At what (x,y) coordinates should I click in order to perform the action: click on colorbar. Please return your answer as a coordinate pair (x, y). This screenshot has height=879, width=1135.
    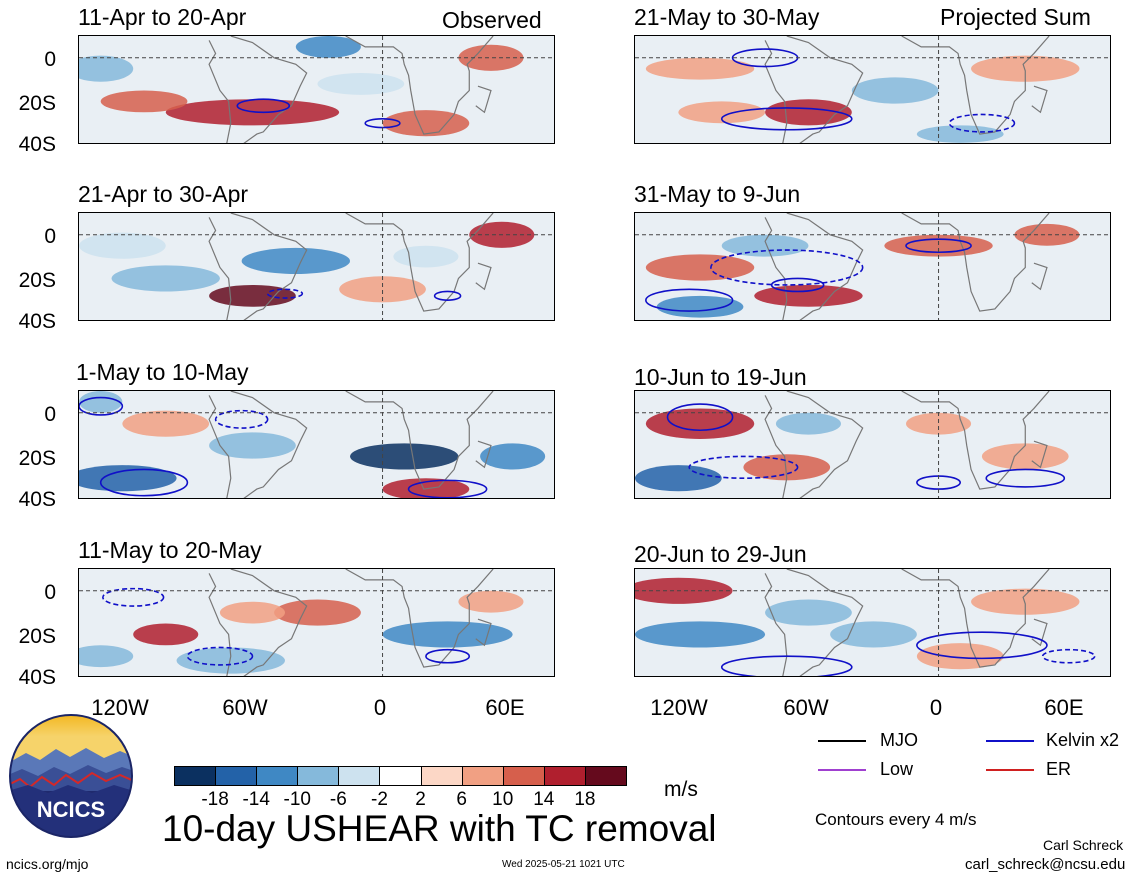
    Looking at the image, I should click on (400, 776).